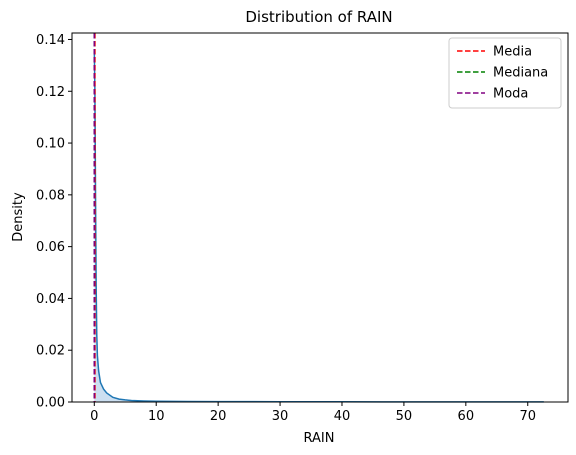 The height and width of the screenshot is (455, 576). What do you see at coordinates (156, 416) in the screenshot?
I see `x-tick-label: 10` at bounding box center [156, 416].